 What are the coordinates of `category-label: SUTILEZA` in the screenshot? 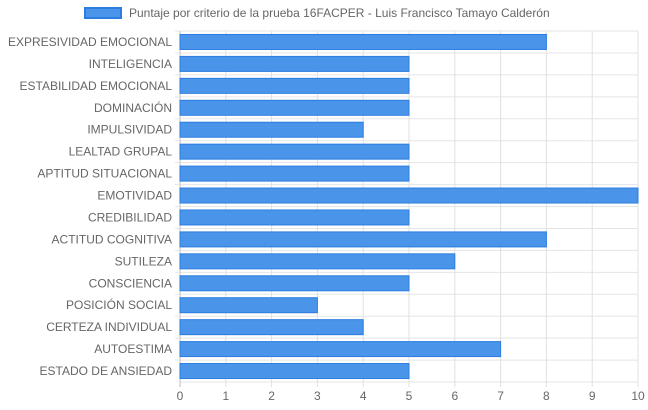 It's located at (143, 261).